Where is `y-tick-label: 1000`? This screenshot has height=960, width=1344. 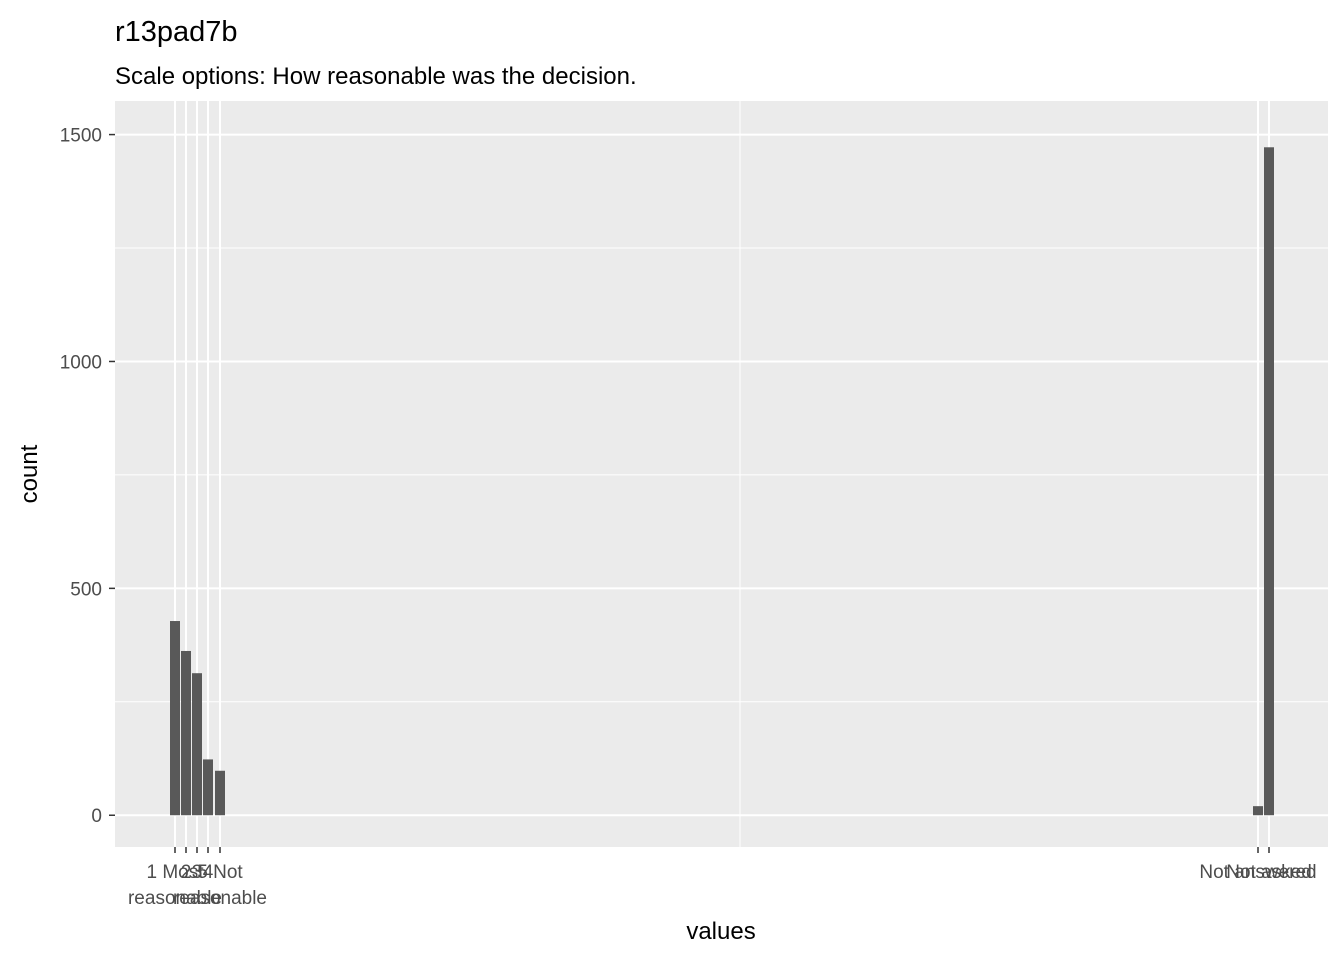 y-tick-label: 1000 is located at coordinates (81, 362).